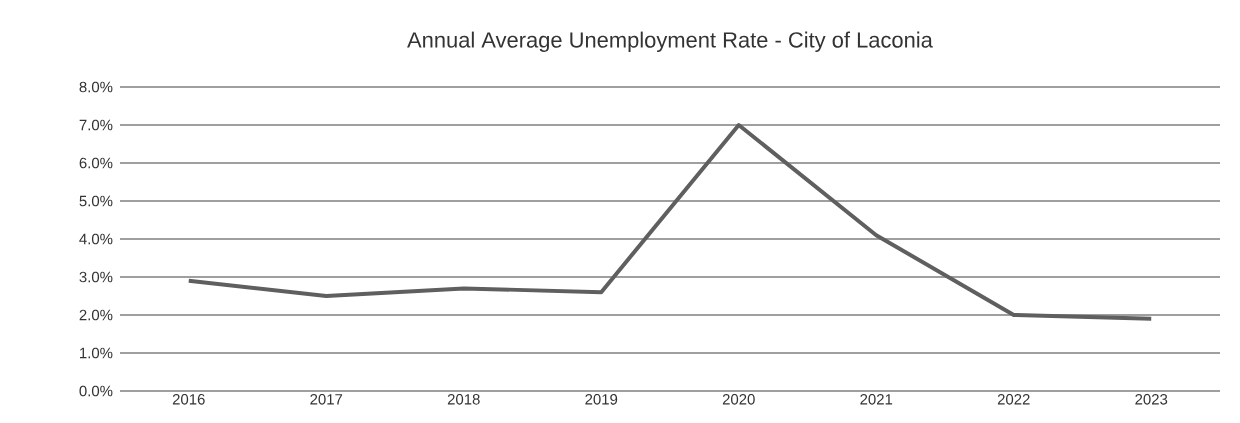 The width and height of the screenshot is (1240, 423). What do you see at coordinates (96, 277) in the screenshot?
I see `y-tick-label: 3.0%` at bounding box center [96, 277].